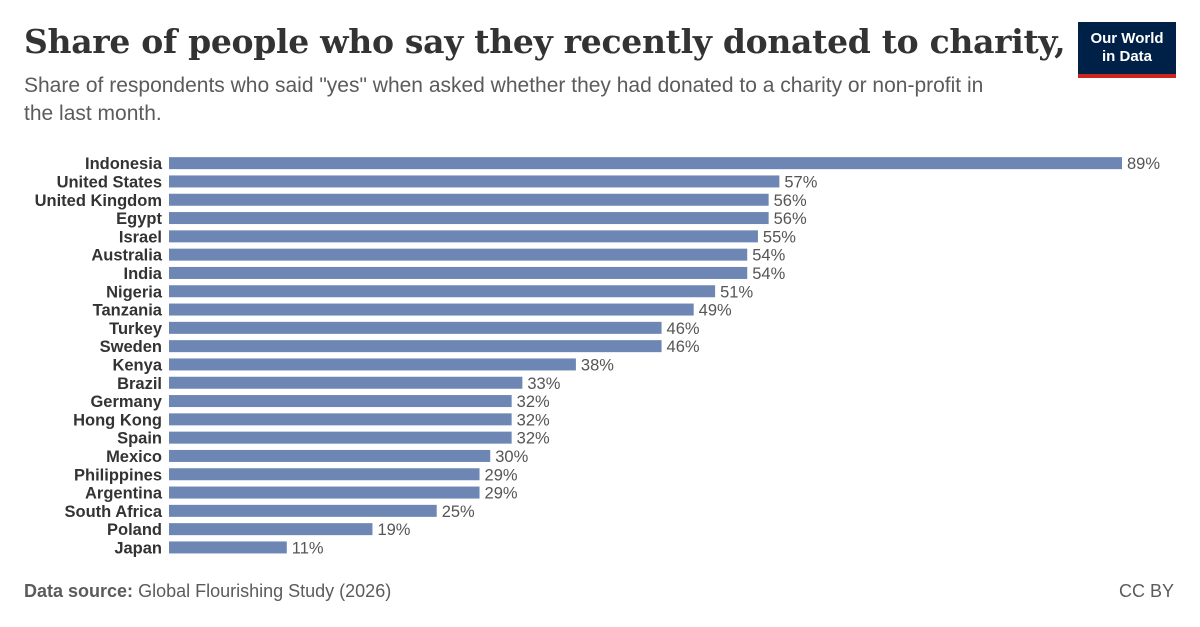  What do you see at coordinates (1127, 38) in the screenshot?
I see `logo-line-1: Our World` at bounding box center [1127, 38].